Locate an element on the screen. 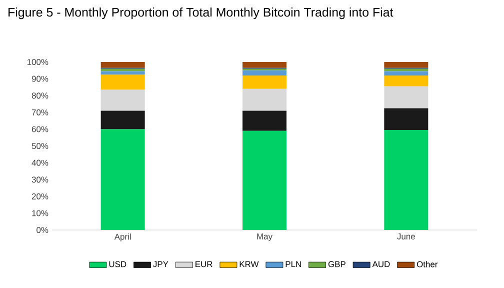 Image resolution: width=504 pixels, height=288 pixels. legend-label: KRW is located at coordinates (249, 264).